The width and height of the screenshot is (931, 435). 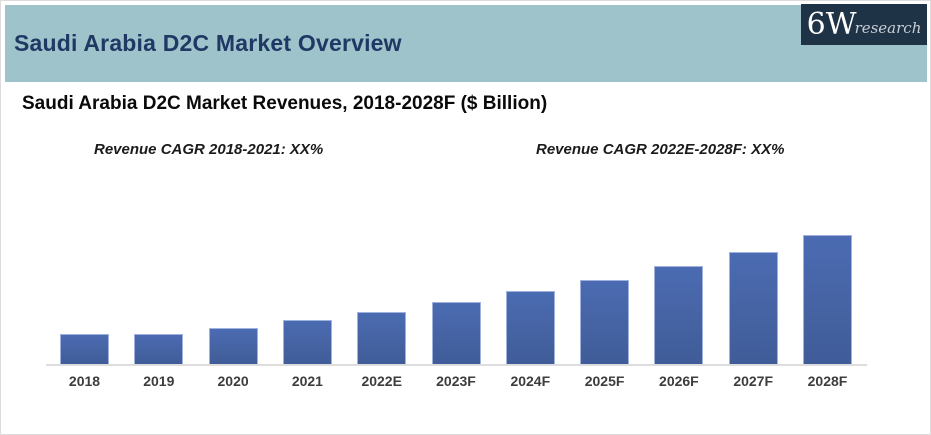 I want to click on x-axis-line, so click(x=456, y=365).